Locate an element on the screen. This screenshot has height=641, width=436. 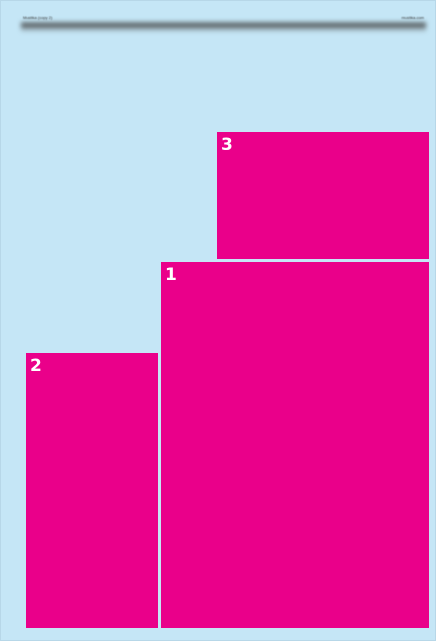
page-header: Mustika (copy 2) mustika.com is located at coordinates (223, 27).